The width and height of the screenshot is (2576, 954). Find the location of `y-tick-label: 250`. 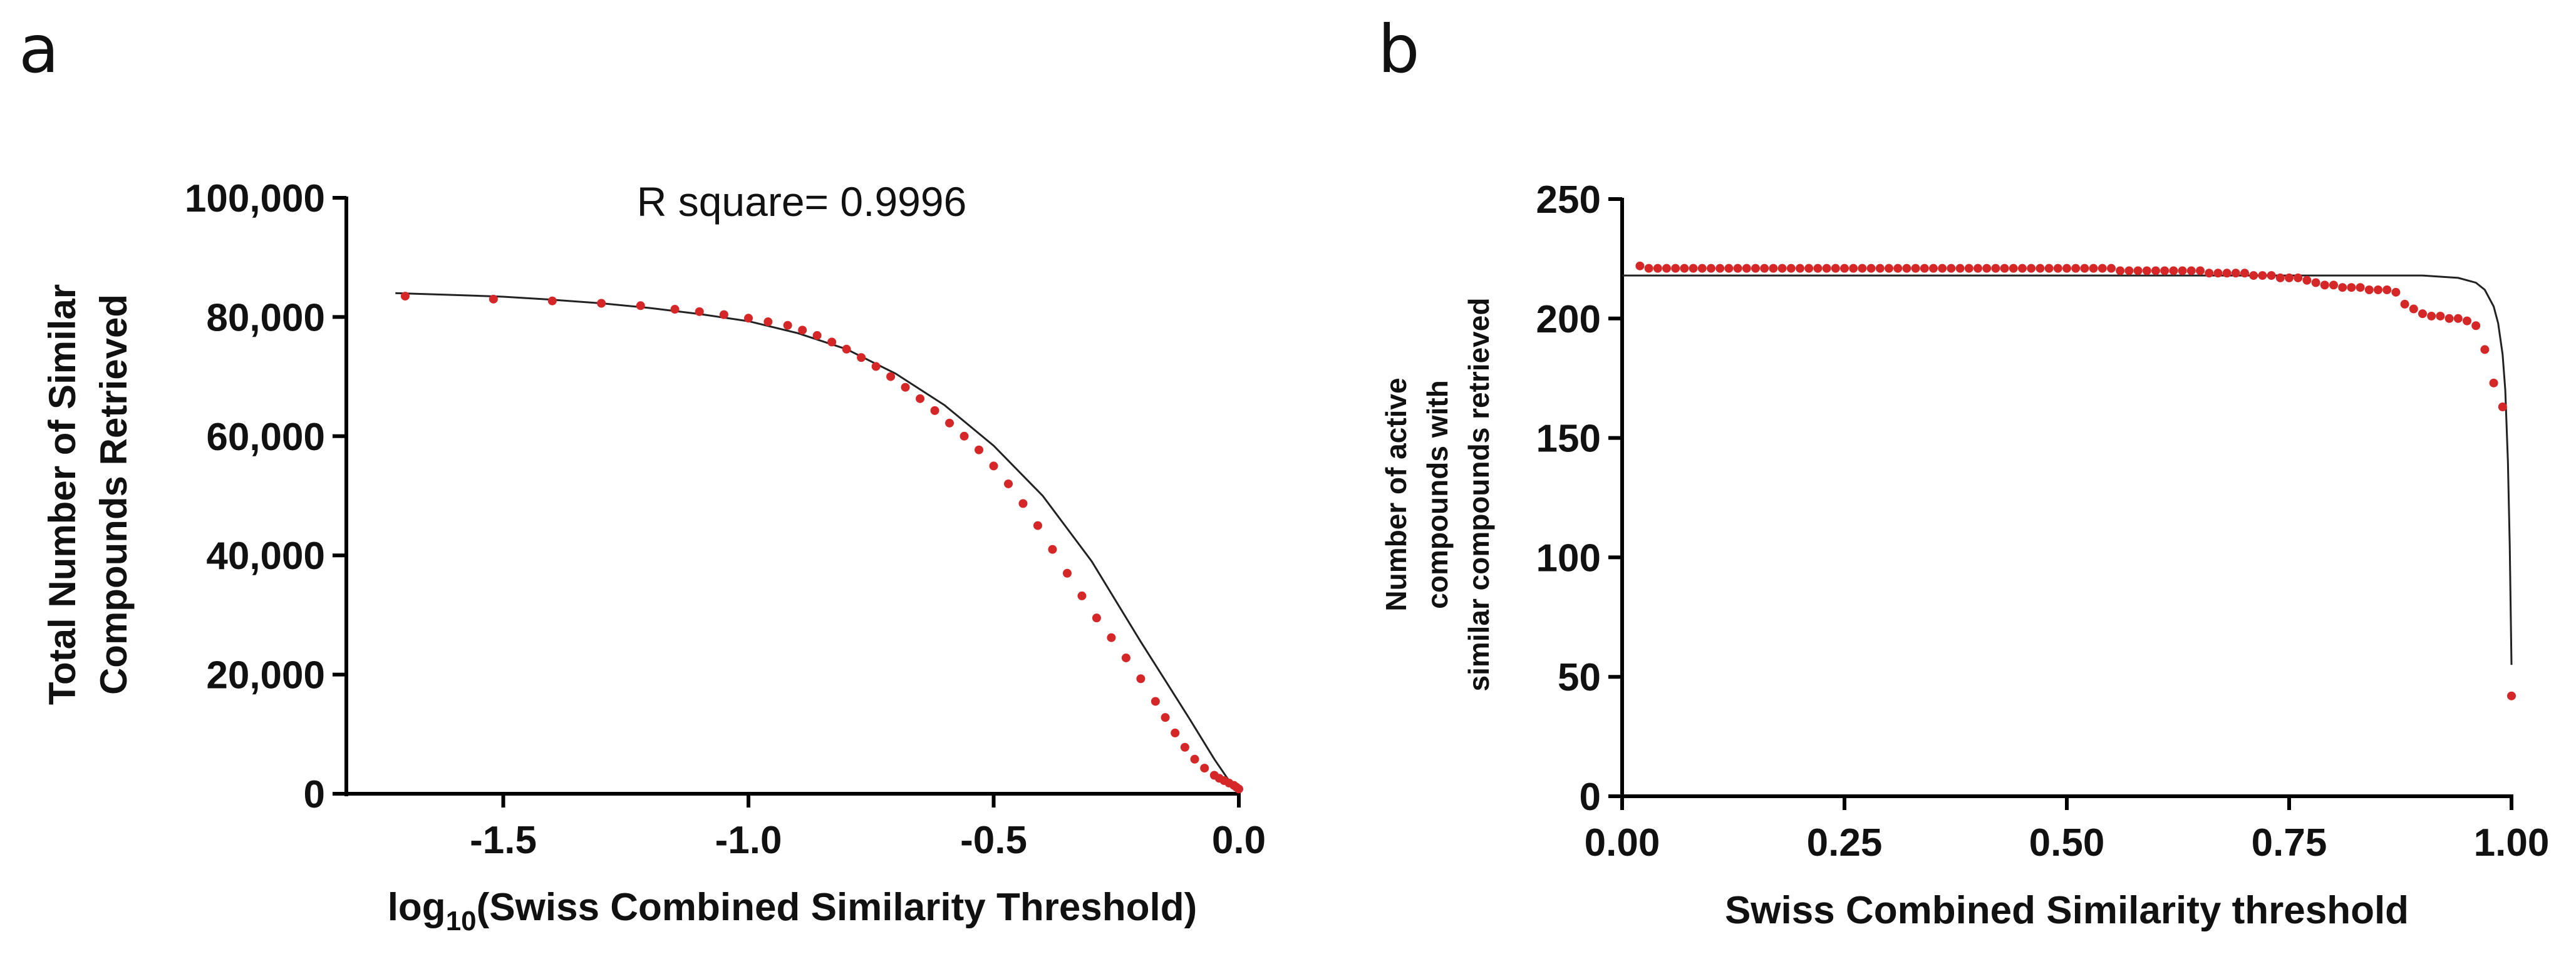

y-tick-label: 250 is located at coordinates (1568, 200).